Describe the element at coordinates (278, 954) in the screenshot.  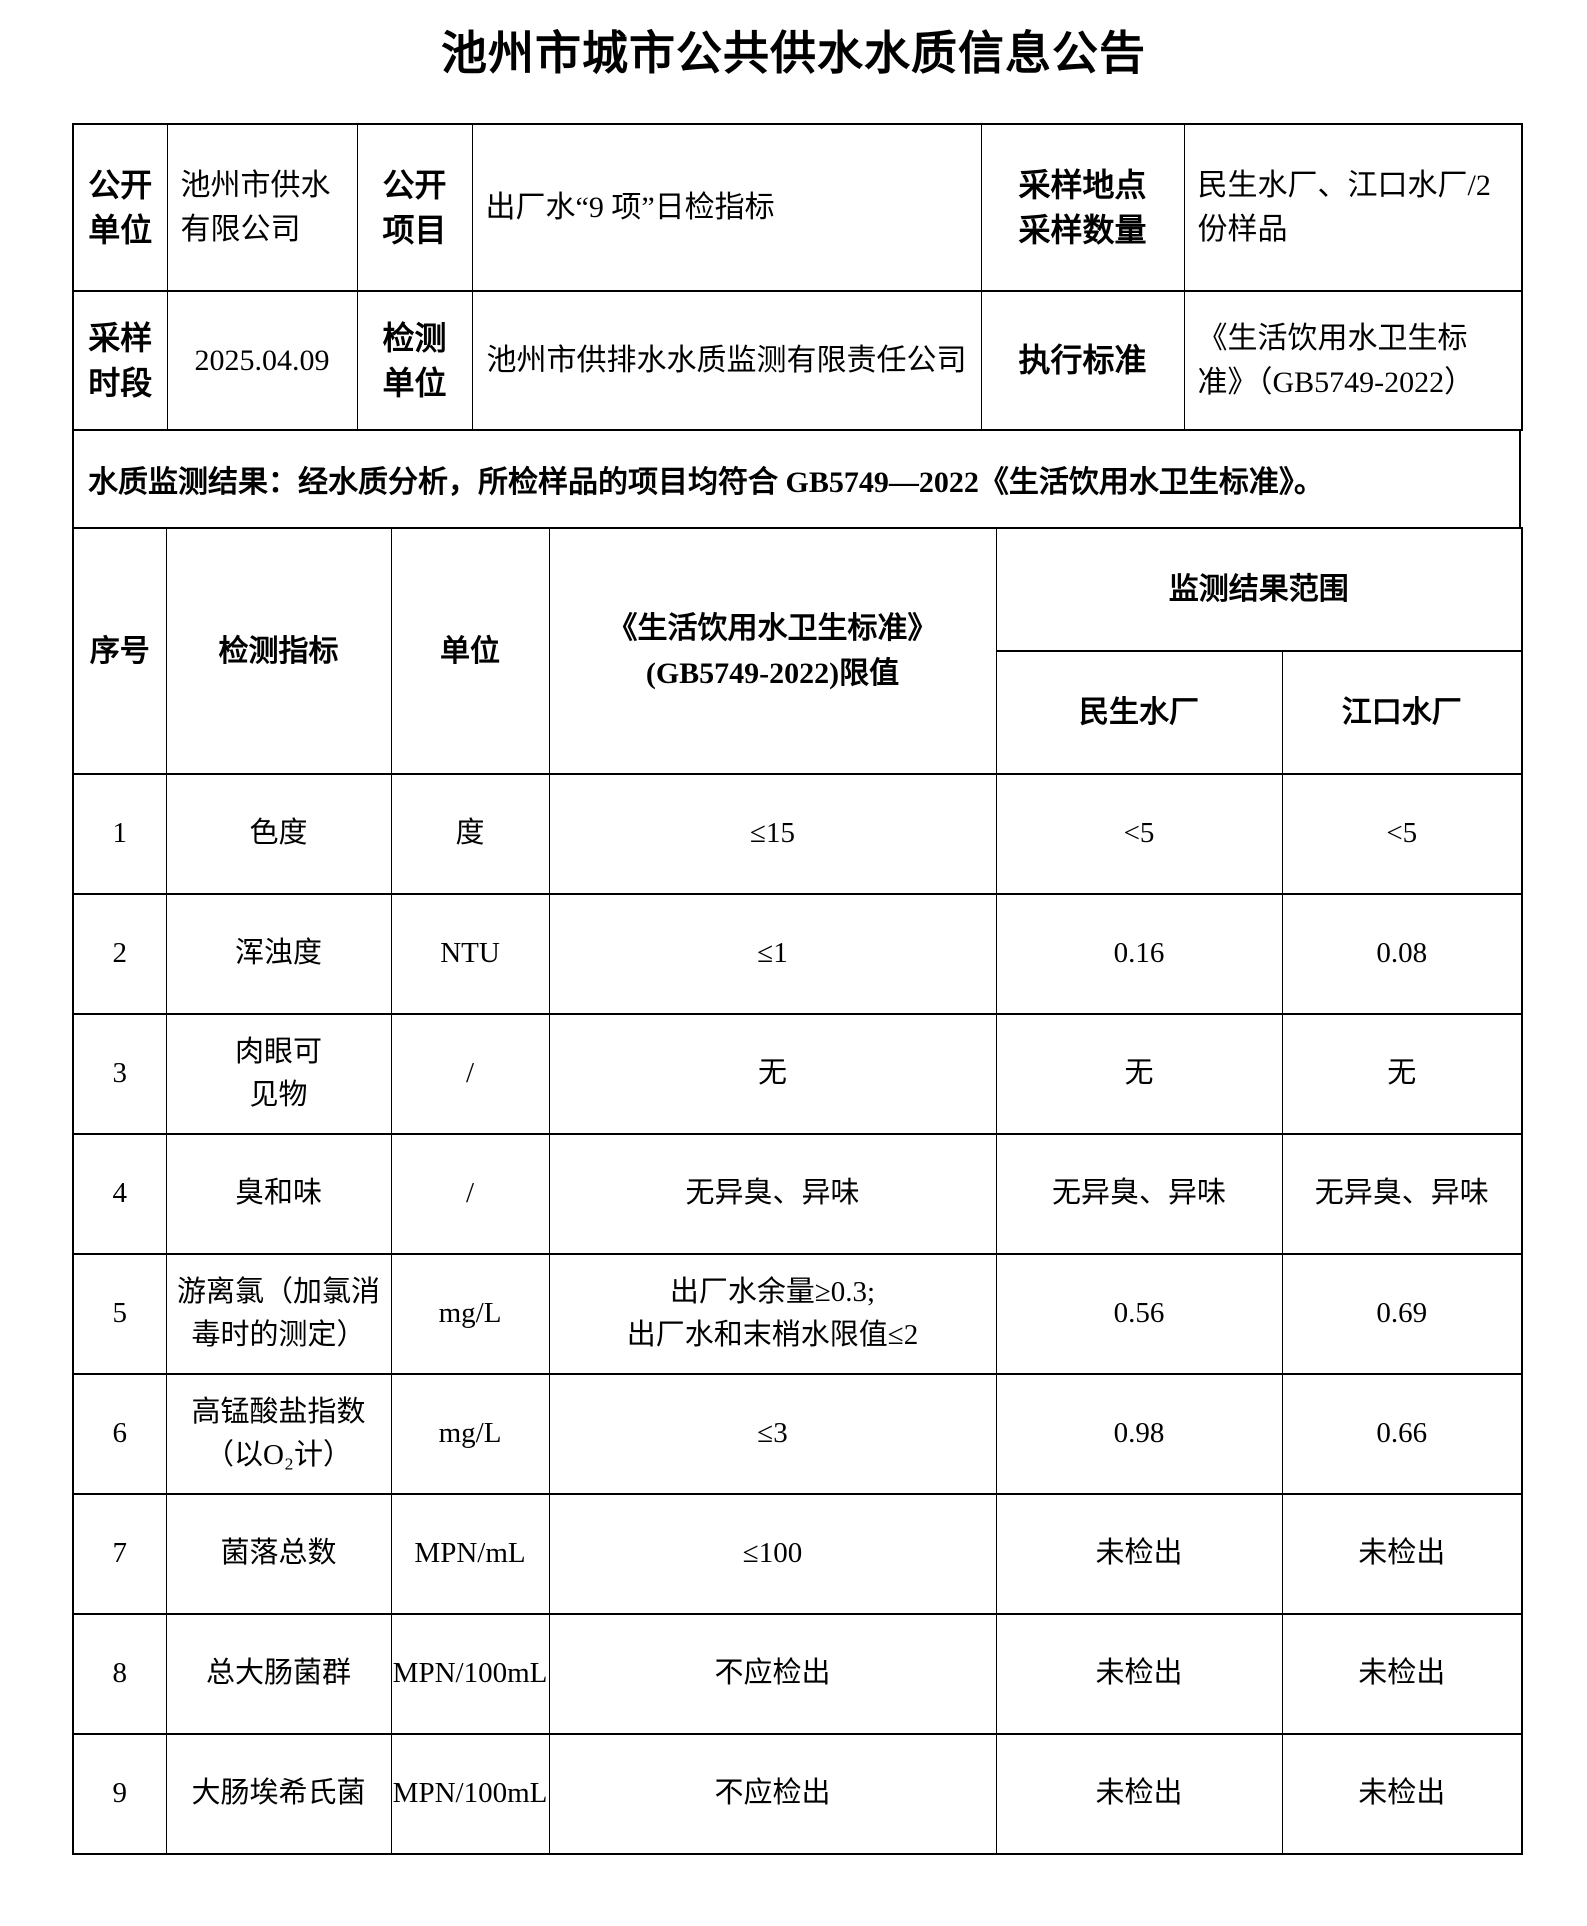
I see `cell-indicator: 浑浊度` at that location.